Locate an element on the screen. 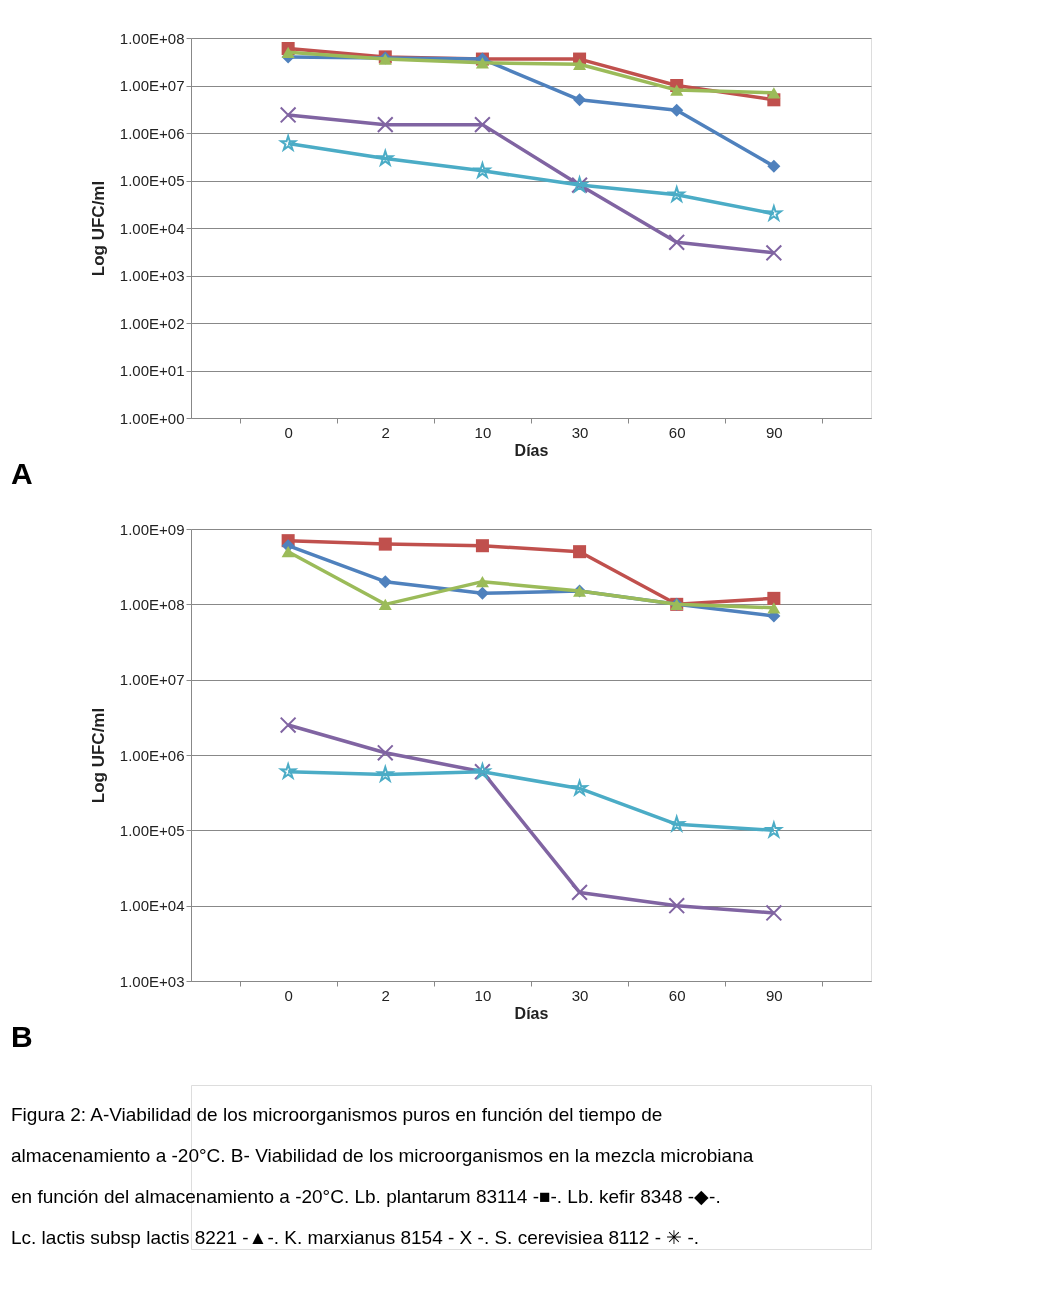 The height and width of the screenshot is (1316, 1054). text: A is located at coordinates (22, 473).